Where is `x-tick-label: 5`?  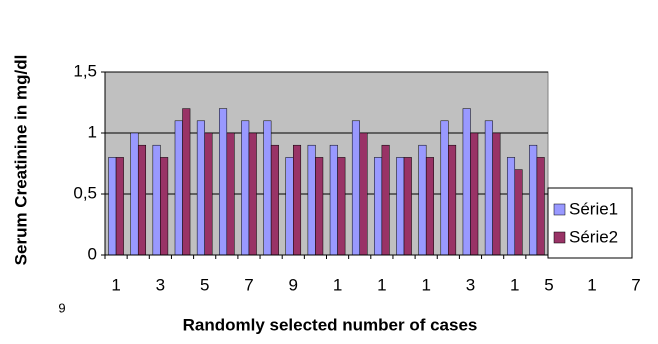
x-tick-label: 5 is located at coordinates (204, 284).